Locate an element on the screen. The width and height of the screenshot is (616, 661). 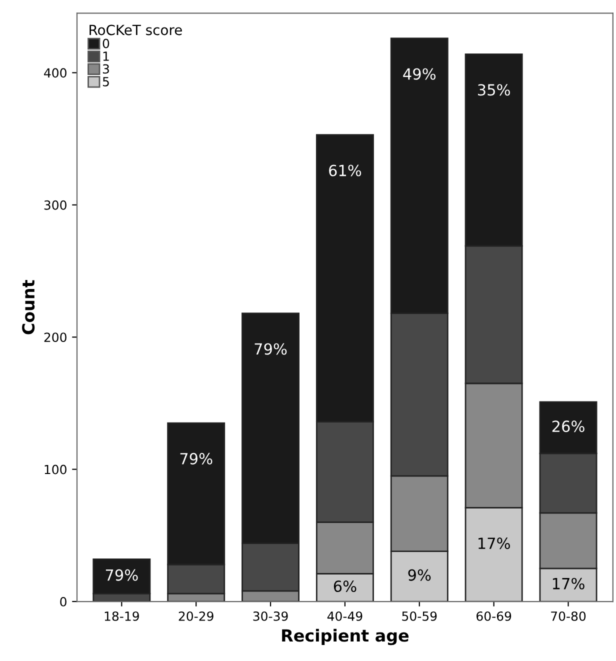
legend-label: 3 is located at coordinates (105, 69).